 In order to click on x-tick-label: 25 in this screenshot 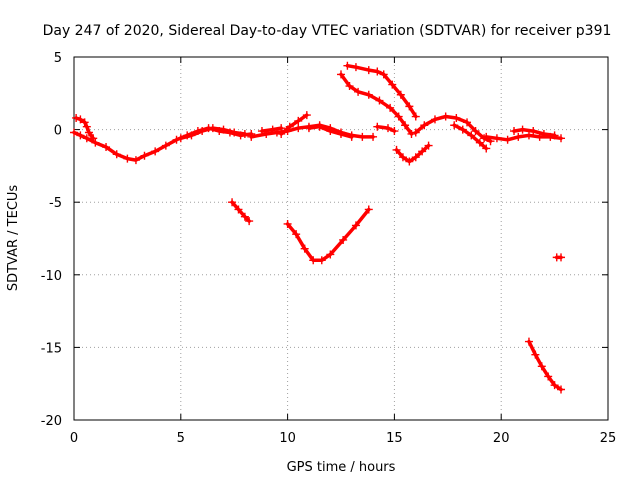, I will do `click(608, 438)`.